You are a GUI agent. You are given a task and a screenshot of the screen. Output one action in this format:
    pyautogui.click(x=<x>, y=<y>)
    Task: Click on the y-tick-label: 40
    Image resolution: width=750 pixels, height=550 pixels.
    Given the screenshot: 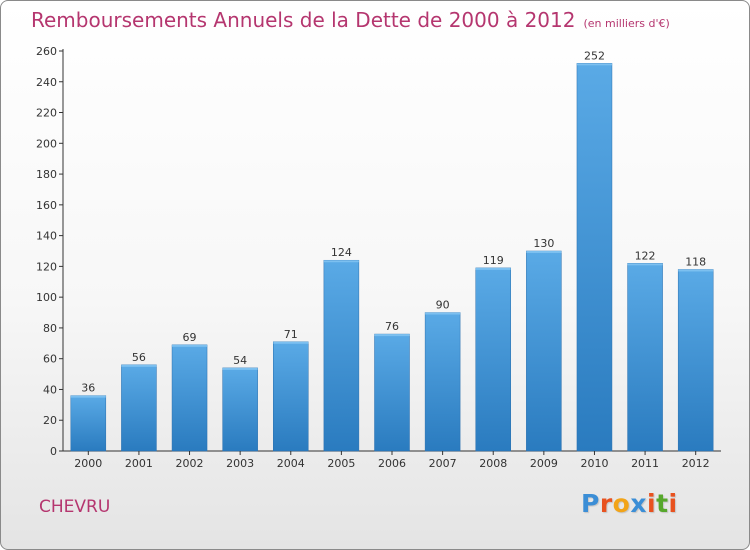 What is the action you would take?
    pyautogui.click(x=50, y=389)
    